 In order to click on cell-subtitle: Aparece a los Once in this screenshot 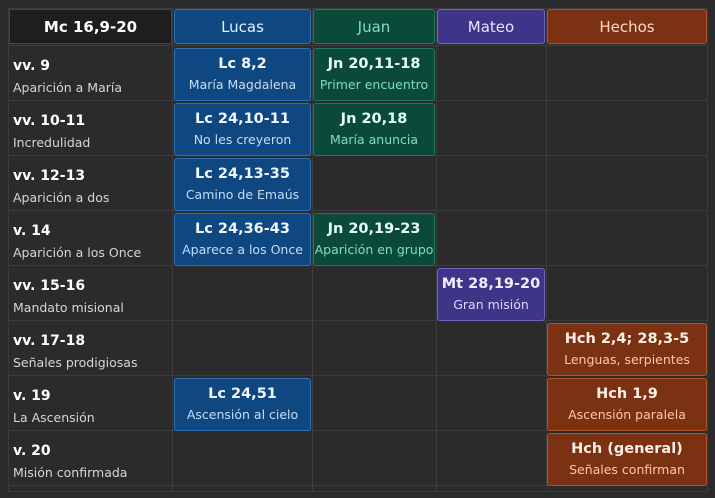, I will do `click(242, 249)`.